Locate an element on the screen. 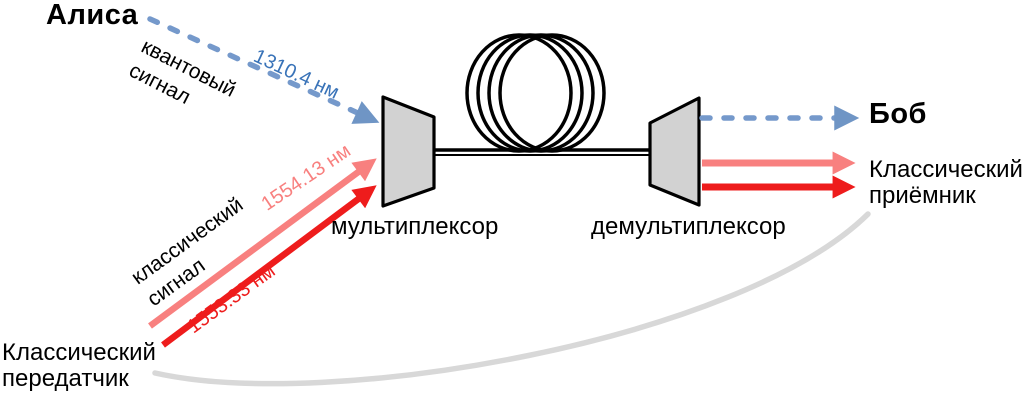 Image resolution: width=1024 pixels, height=400 pixels. multiplexer-shape is located at coordinates (408, 151).